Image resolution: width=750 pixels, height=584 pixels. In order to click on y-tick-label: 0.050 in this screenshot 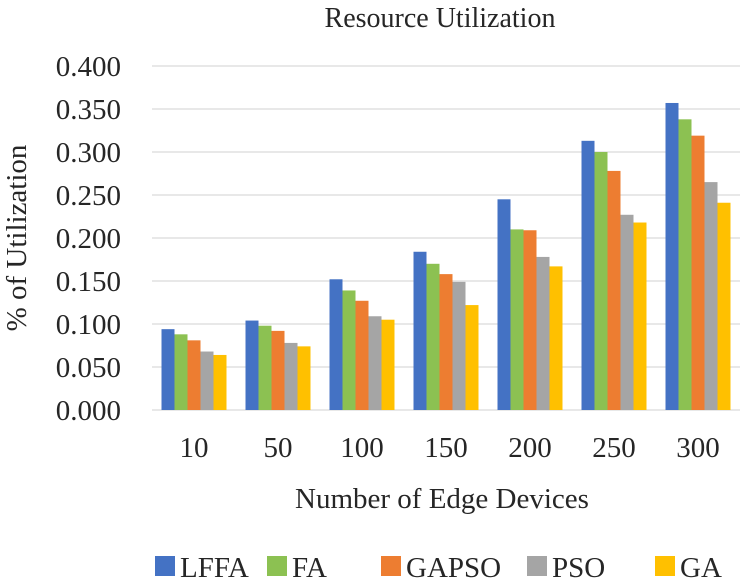, I will do `click(88, 368)`.